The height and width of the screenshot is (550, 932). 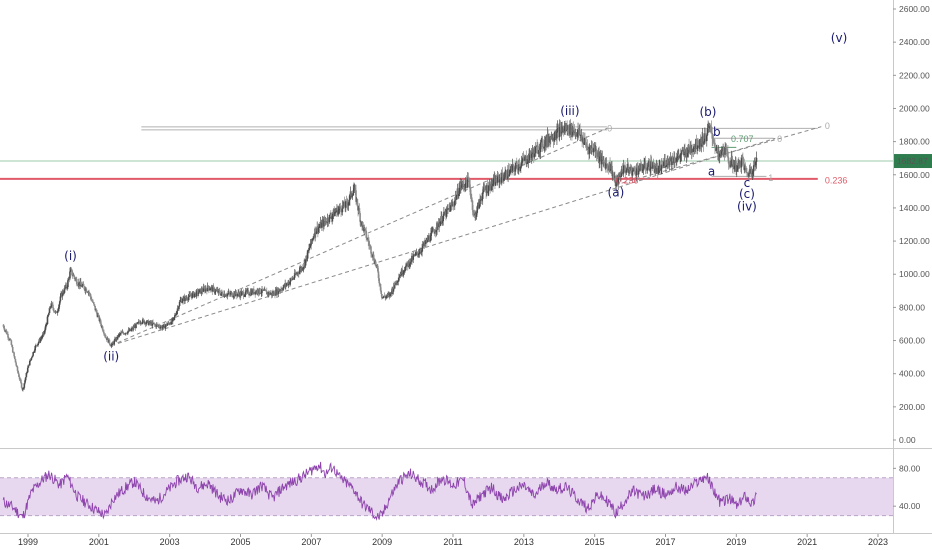 What do you see at coordinates (595, 542) in the screenshot?
I see `x-tick-label: 2015` at bounding box center [595, 542].